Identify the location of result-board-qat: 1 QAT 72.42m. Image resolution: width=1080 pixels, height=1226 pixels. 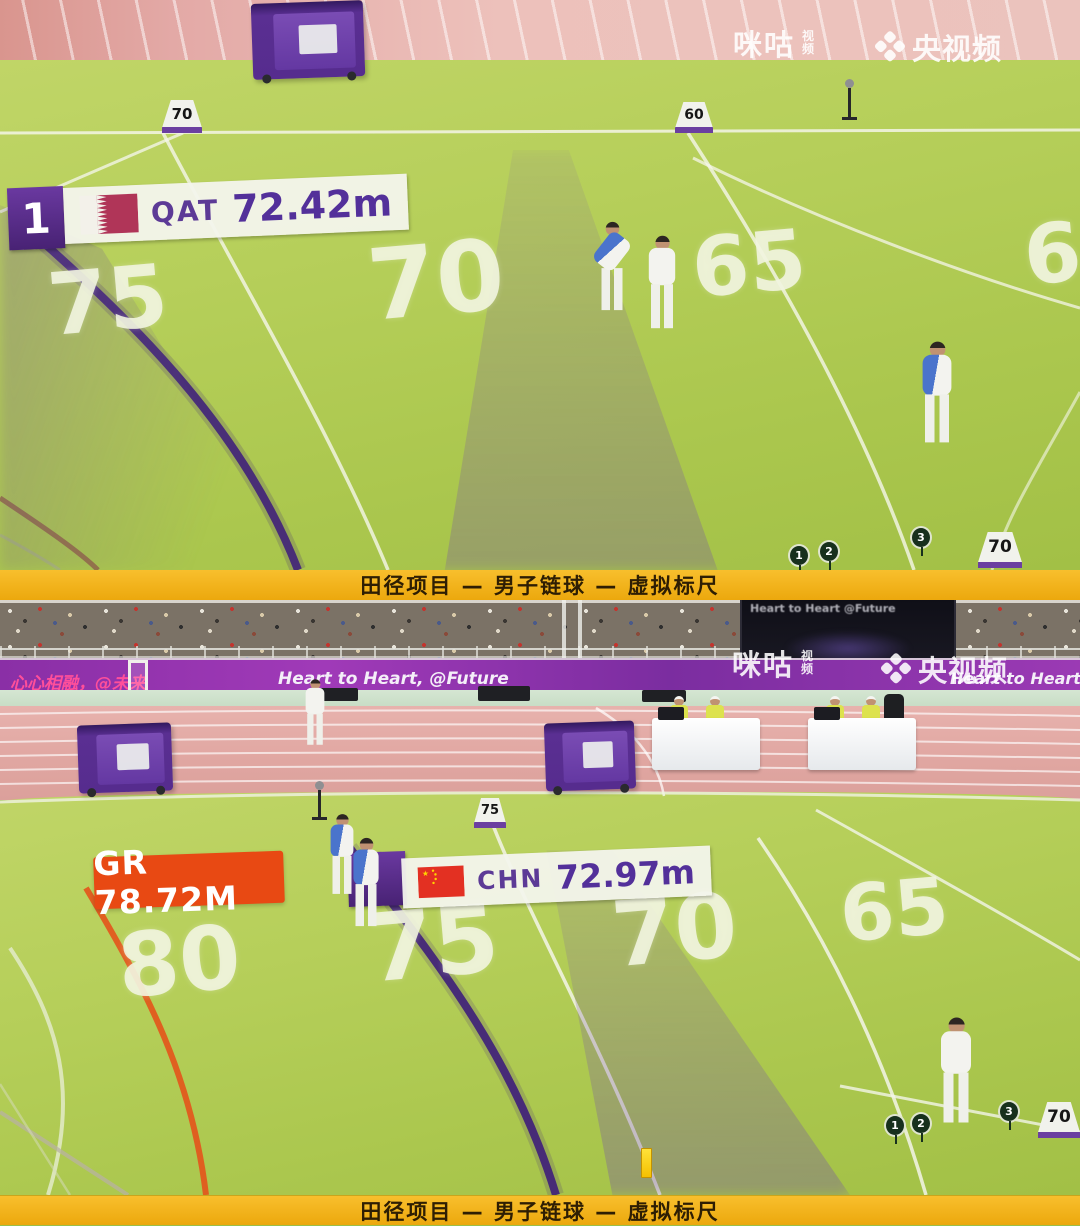
(208, 211).